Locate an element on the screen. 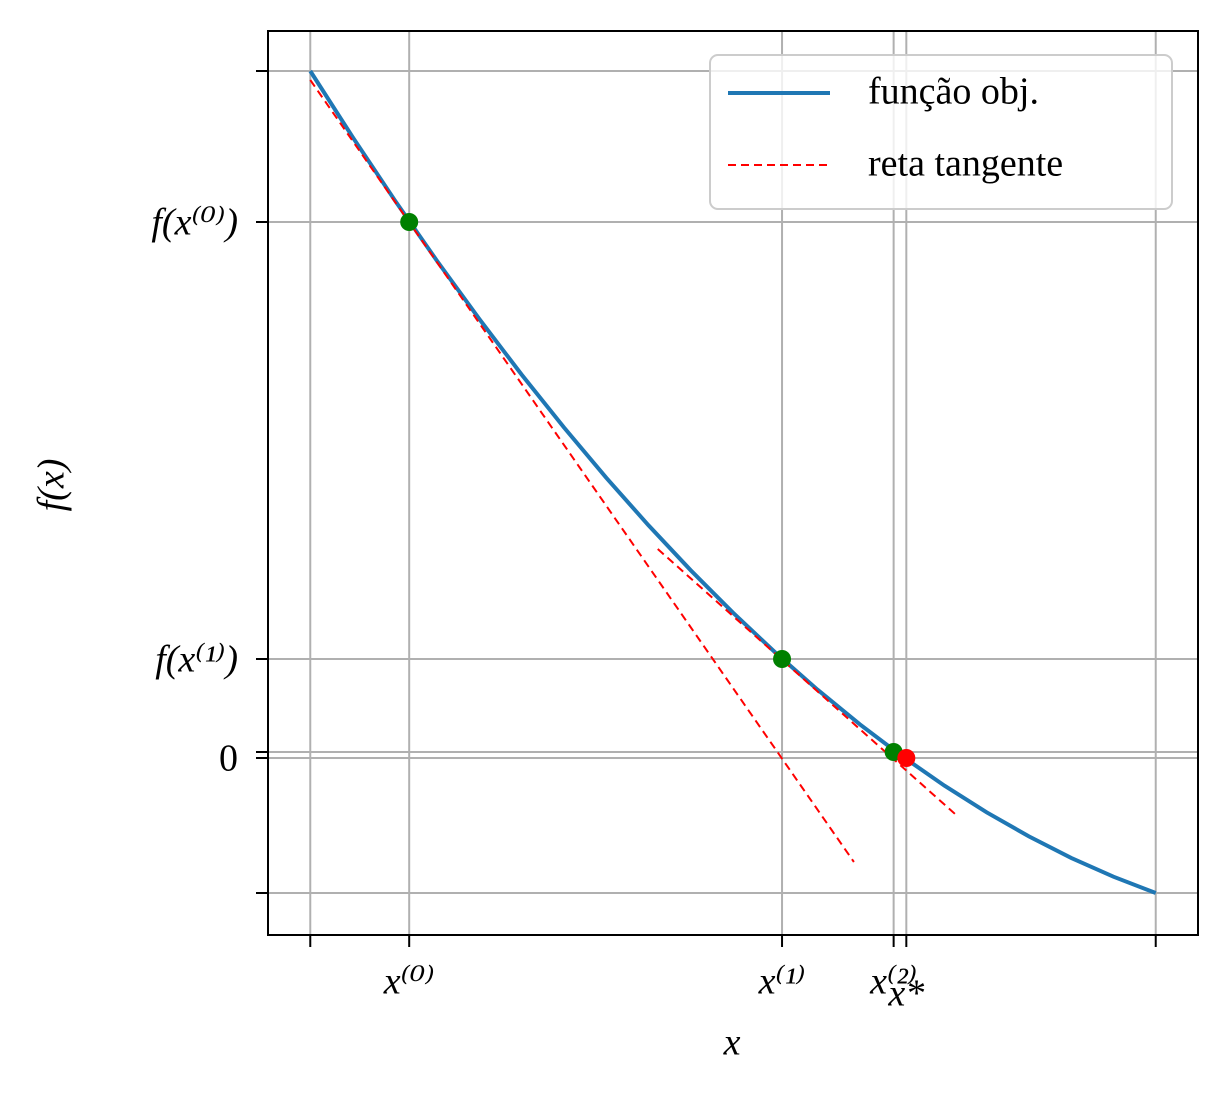 This screenshot has width=1227, height=1100. y-tick-label: f(x⁽¹⁾) is located at coordinates (196, 660).